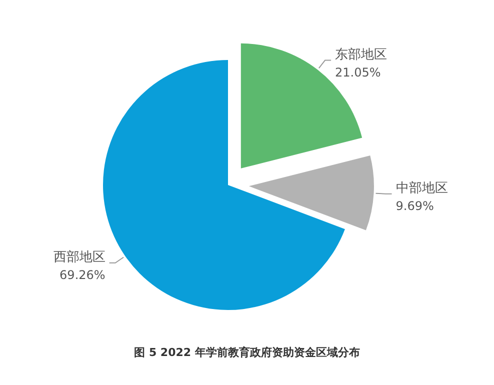 This screenshot has height=385, width=494. What do you see at coordinates (422, 188) in the screenshot?
I see `slice-label: 中部地区` at bounding box center [422, 188].